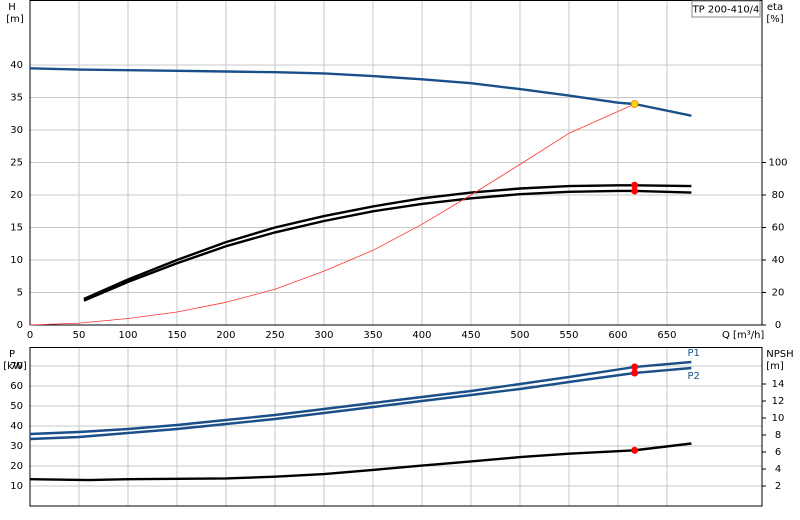  What do you see at coordinates (779, 354) in the screenshot?
I see `y2-axis-label: NPSH` at bounding box center [779, 354].